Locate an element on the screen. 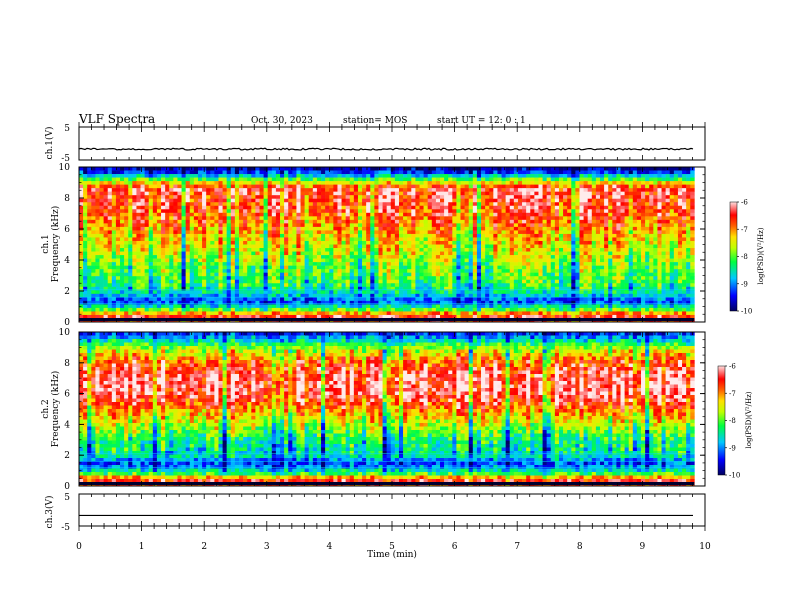  ch2-colorbar-ticks: -6 -7 -8 -9 -10 is located at coordinates (732, 421).